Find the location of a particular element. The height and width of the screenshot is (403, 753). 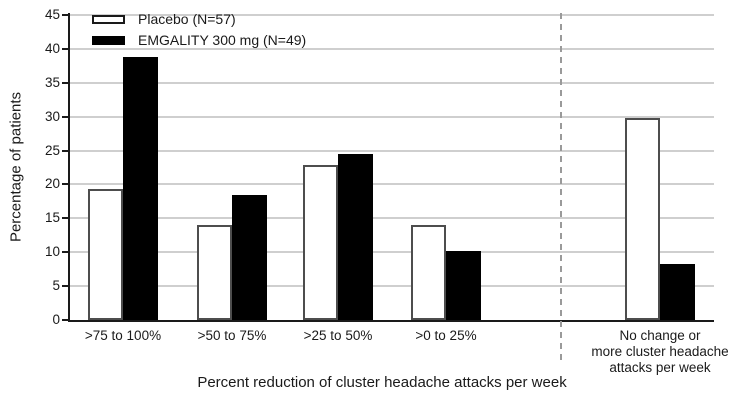

y-tick-label-45: 45 is located at coordinates (52, 14).